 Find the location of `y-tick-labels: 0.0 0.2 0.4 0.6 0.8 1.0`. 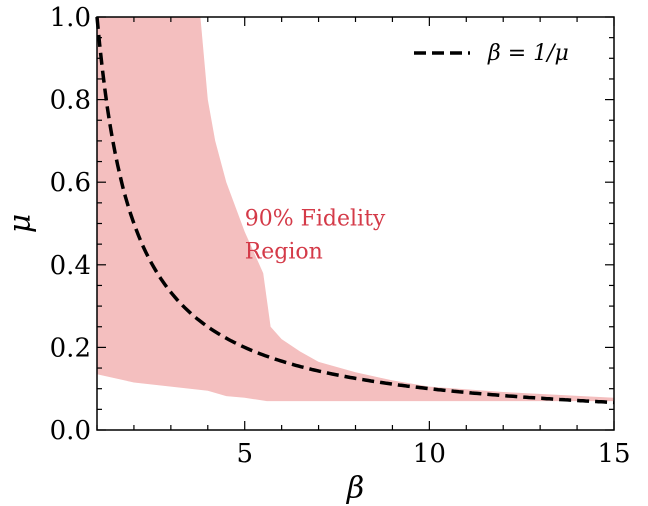

y-tick-labels: 0.0 0.2 0.4 0.6 0.8 1.0 is located at coordinates (70, 224).